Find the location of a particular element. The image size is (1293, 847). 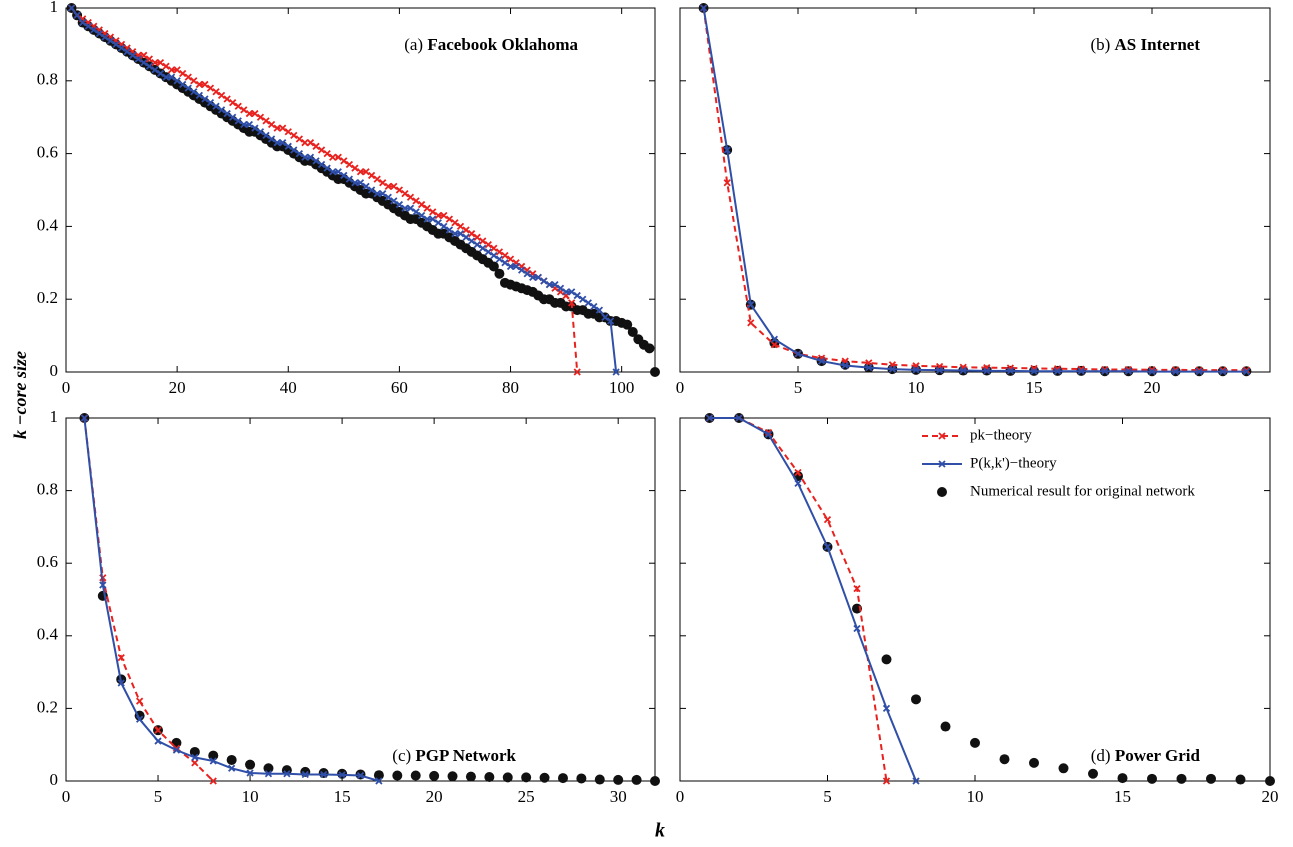

panel-title: (d) Power Grid is located at coordinates (1146, 755).